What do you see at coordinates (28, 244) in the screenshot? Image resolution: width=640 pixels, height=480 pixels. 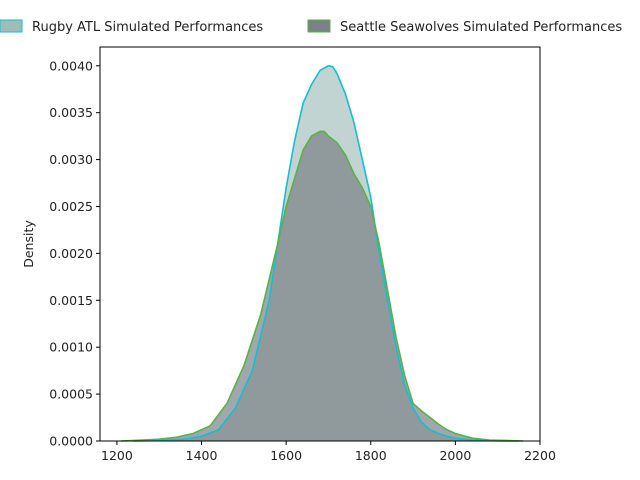 I see `y-axis-label: Density` at bounding box center [28, 244].